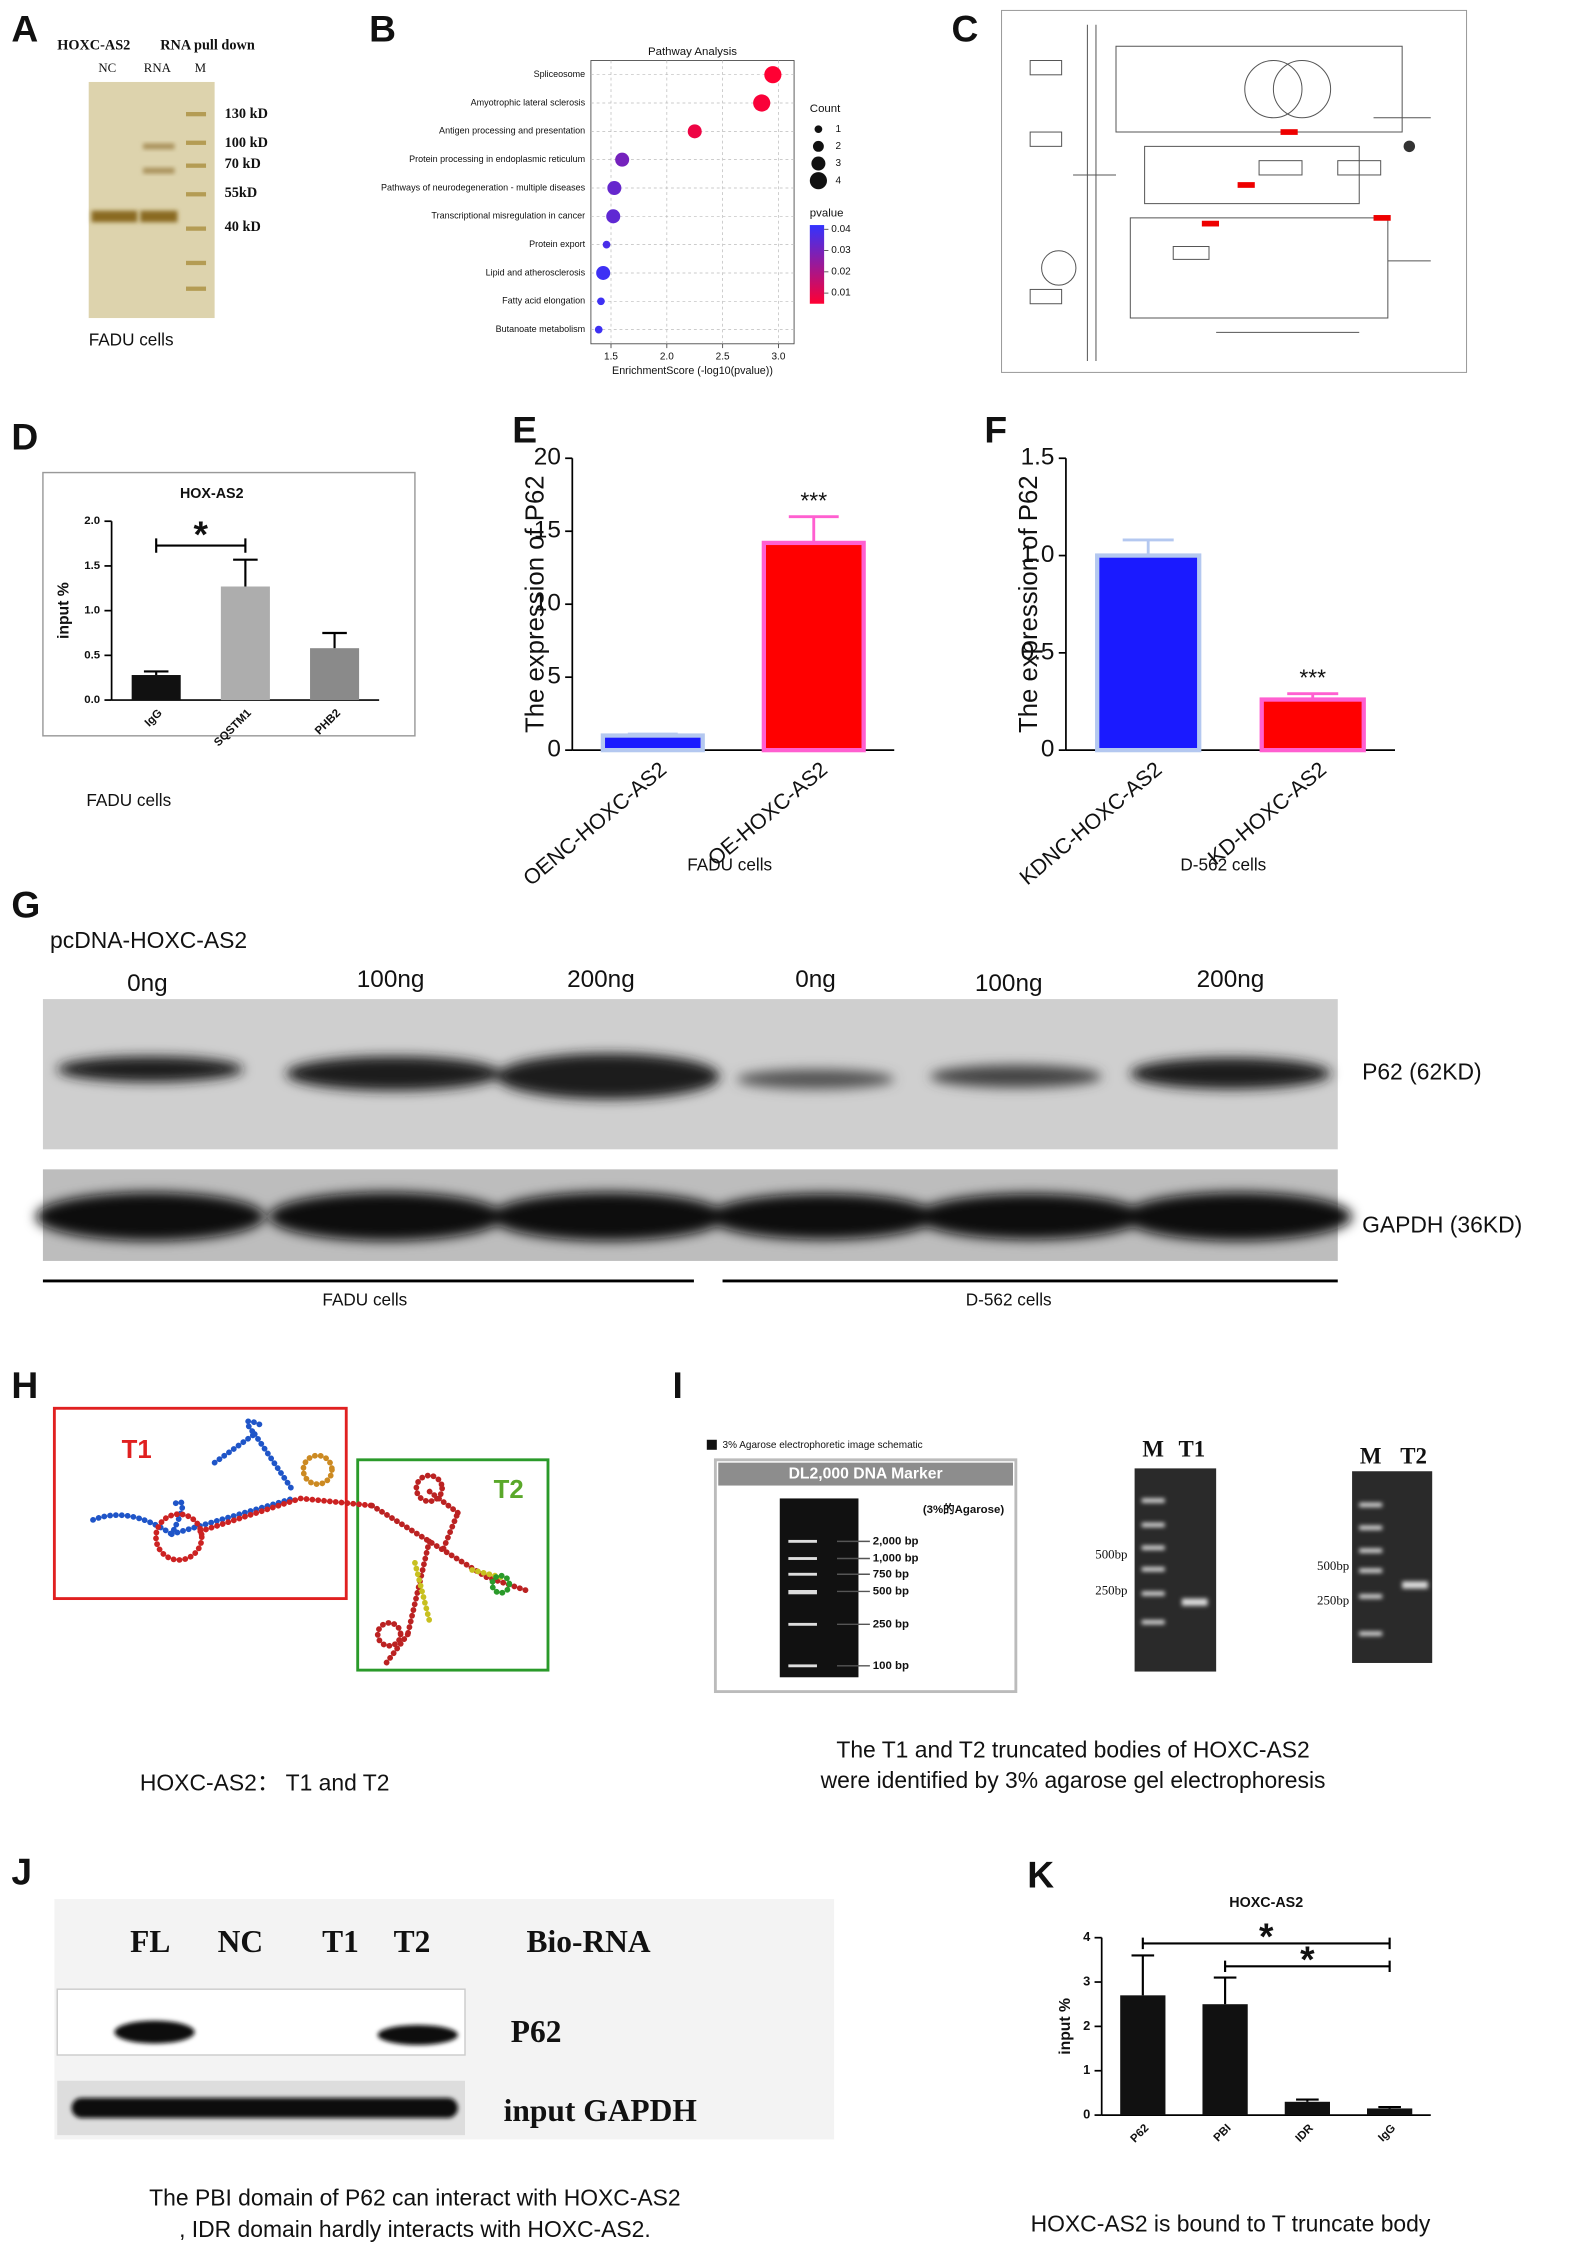  What do you see at coordinates (1333, 1566) in the screenshot?
I see `size-label: 500bp` at bounding box center [1333, 1566].